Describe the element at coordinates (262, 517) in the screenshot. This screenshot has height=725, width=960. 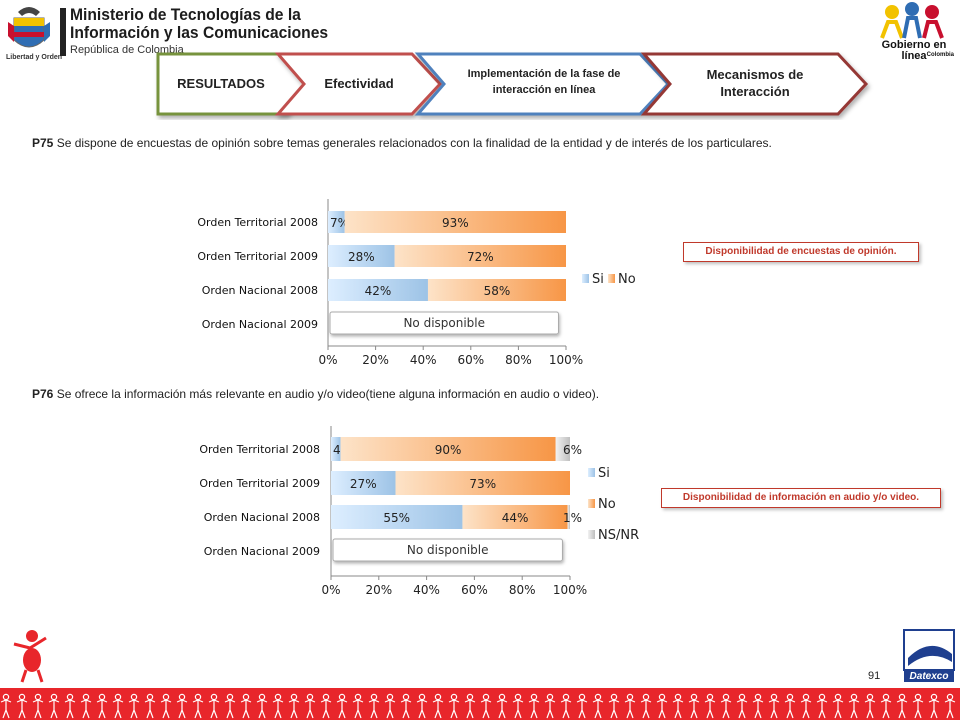
I see `category-label: Orden Nacional 2008` at that location.